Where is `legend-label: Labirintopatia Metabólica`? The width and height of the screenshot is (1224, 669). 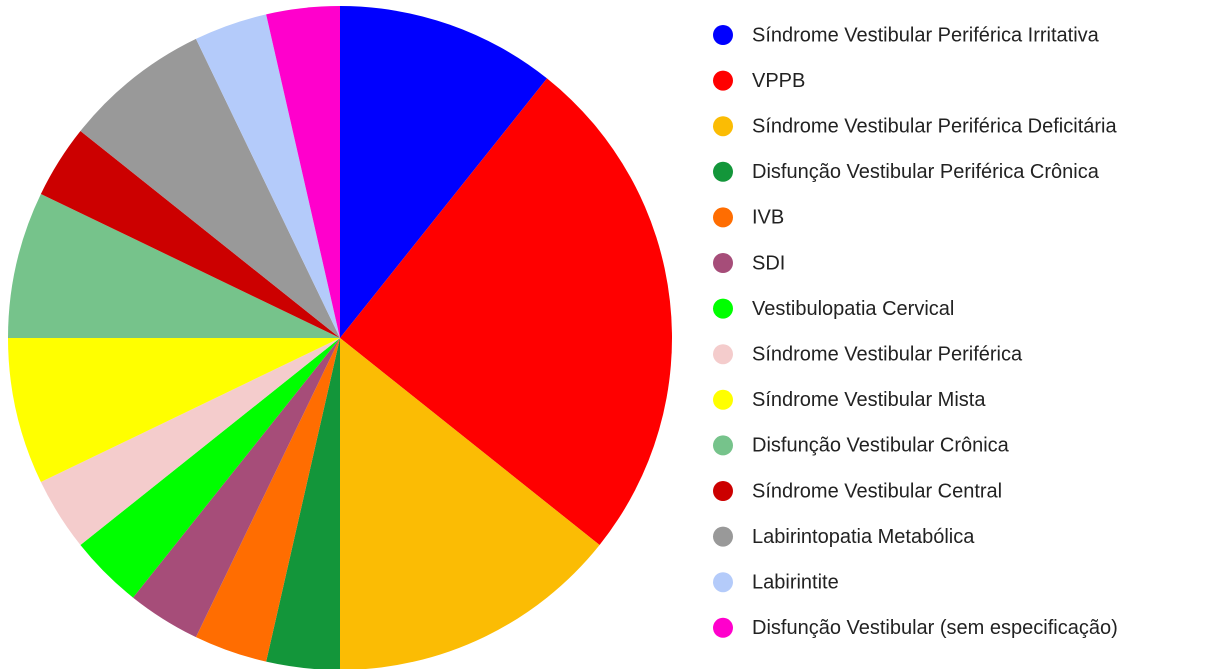 legend-label: Labirintopatia Metabólica is located at coordinates (863, 537).